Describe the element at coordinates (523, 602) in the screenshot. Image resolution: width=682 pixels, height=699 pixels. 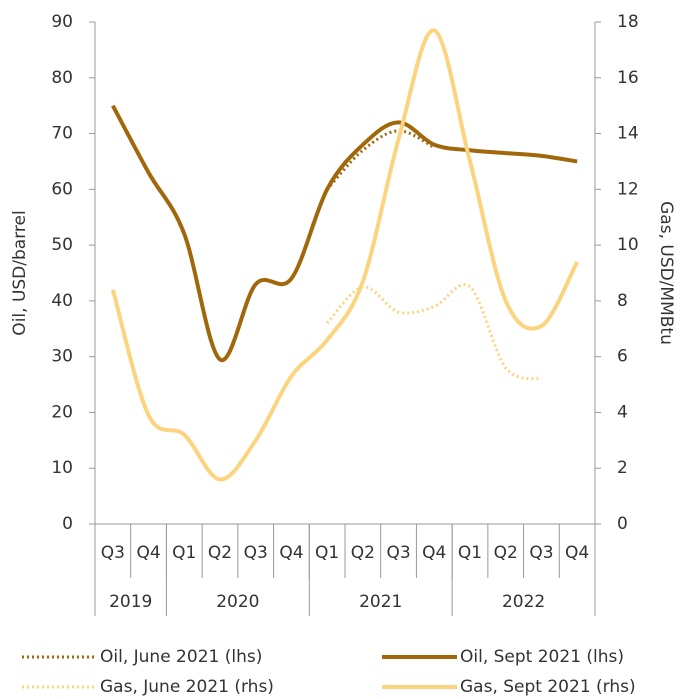
I see `x-group-label: 2022` at that location.